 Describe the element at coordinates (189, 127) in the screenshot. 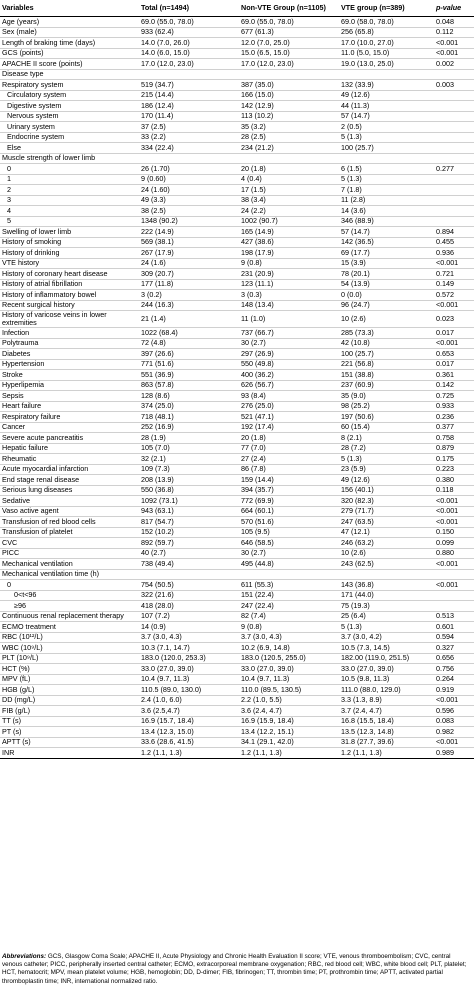

I see `total-cell: 37 (2.5)` at that location.